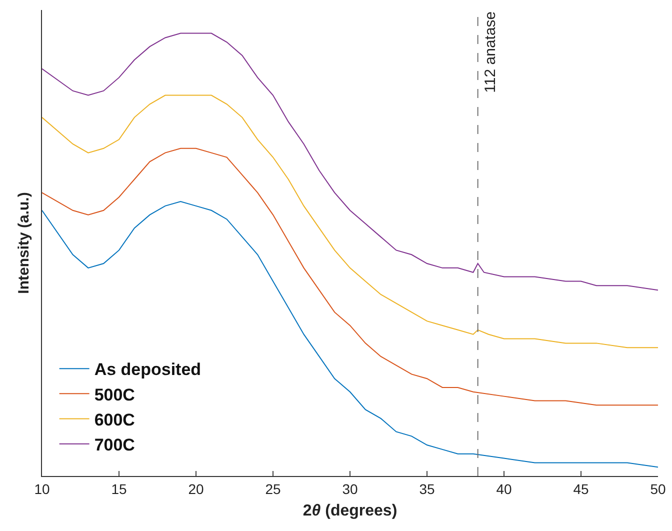  I want to click on x-tick-label: 15, so click(119, 488).